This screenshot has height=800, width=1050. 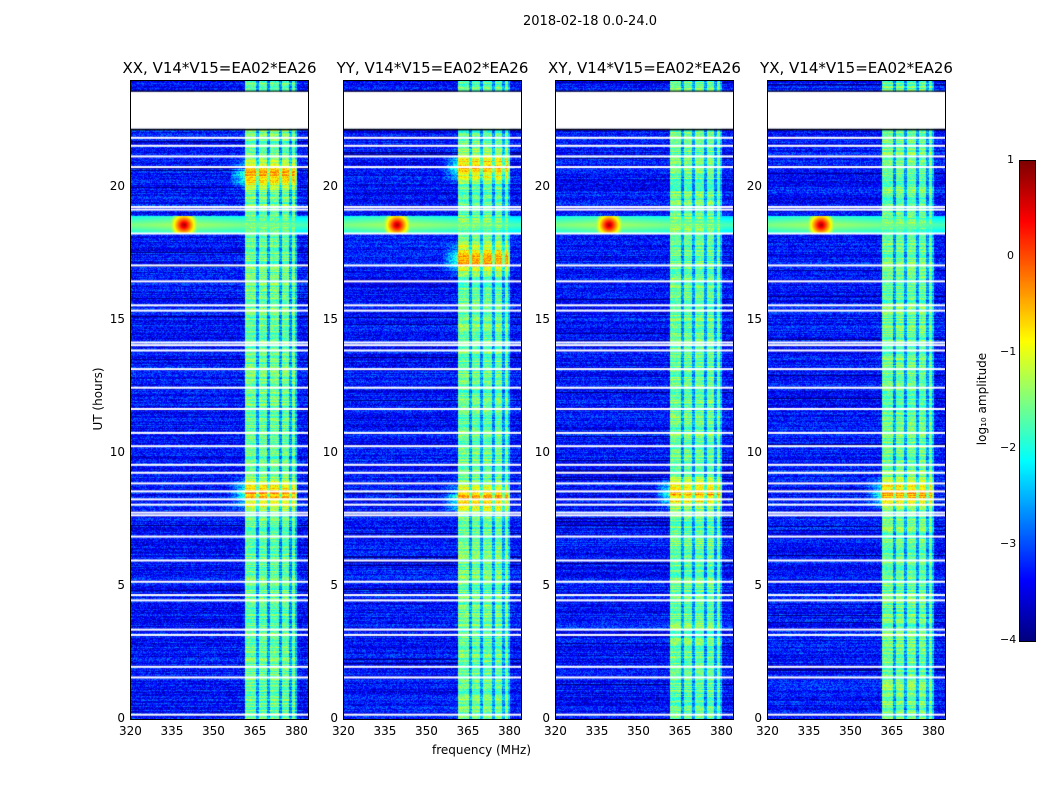 I want to click on x-axis-label: frequency (MHz), so click(x=482, y=750).